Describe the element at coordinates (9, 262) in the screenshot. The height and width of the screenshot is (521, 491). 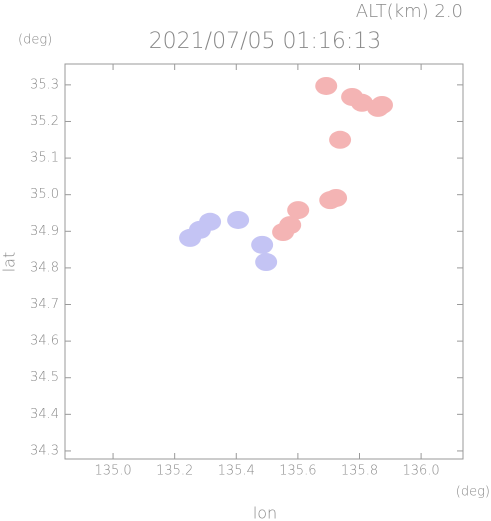
I see `y-axis-label: lat` at that location.